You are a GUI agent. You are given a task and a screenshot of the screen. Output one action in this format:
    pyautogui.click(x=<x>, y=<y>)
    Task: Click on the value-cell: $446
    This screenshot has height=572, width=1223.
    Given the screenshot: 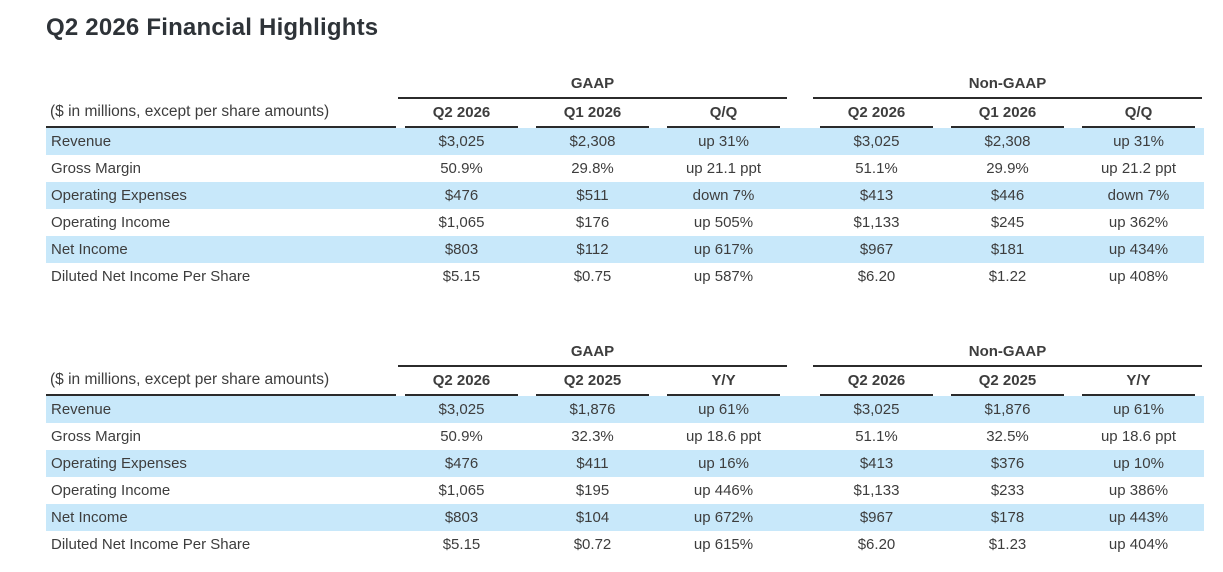 What is the action you would take?
    pyautogui.click(x=1007, y=195)
    